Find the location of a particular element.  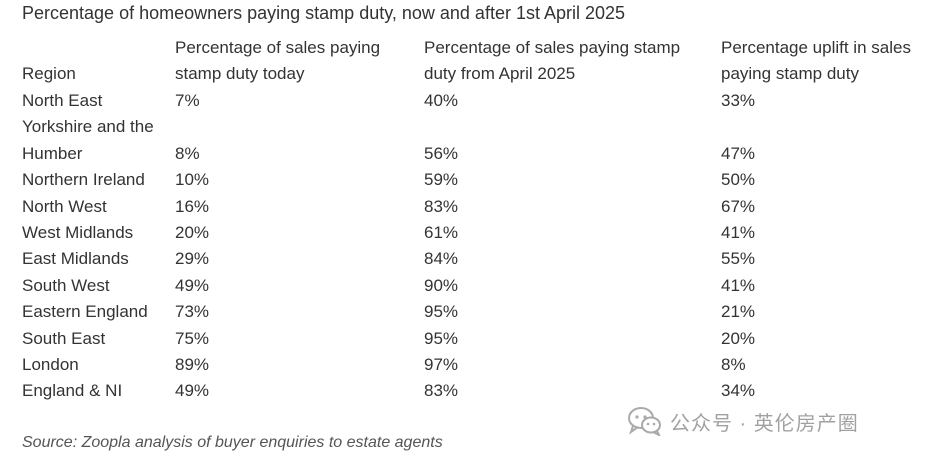

region-cell: East Midlands is located at coordinates (75, 259).